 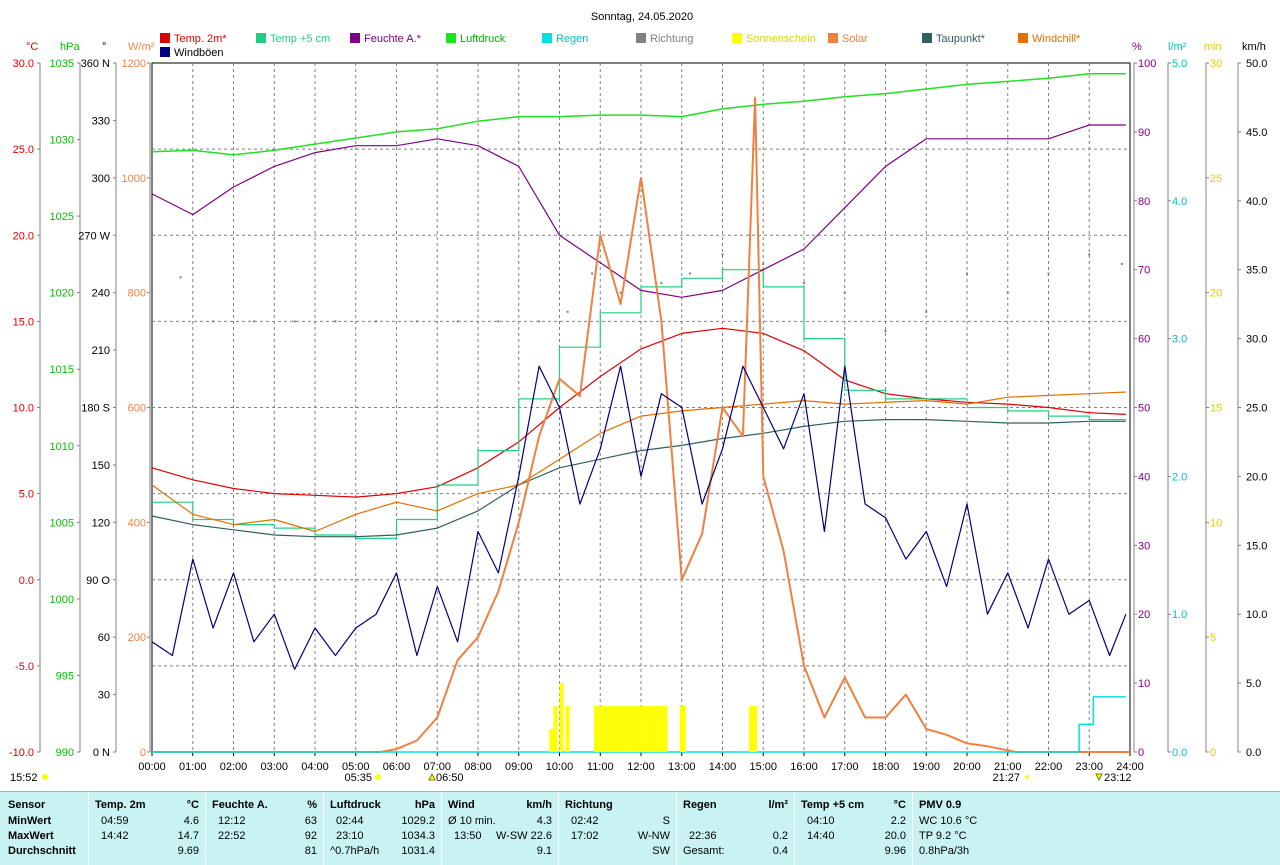 I want to click on summary-time: 02:44, so click(x=350, y=821).